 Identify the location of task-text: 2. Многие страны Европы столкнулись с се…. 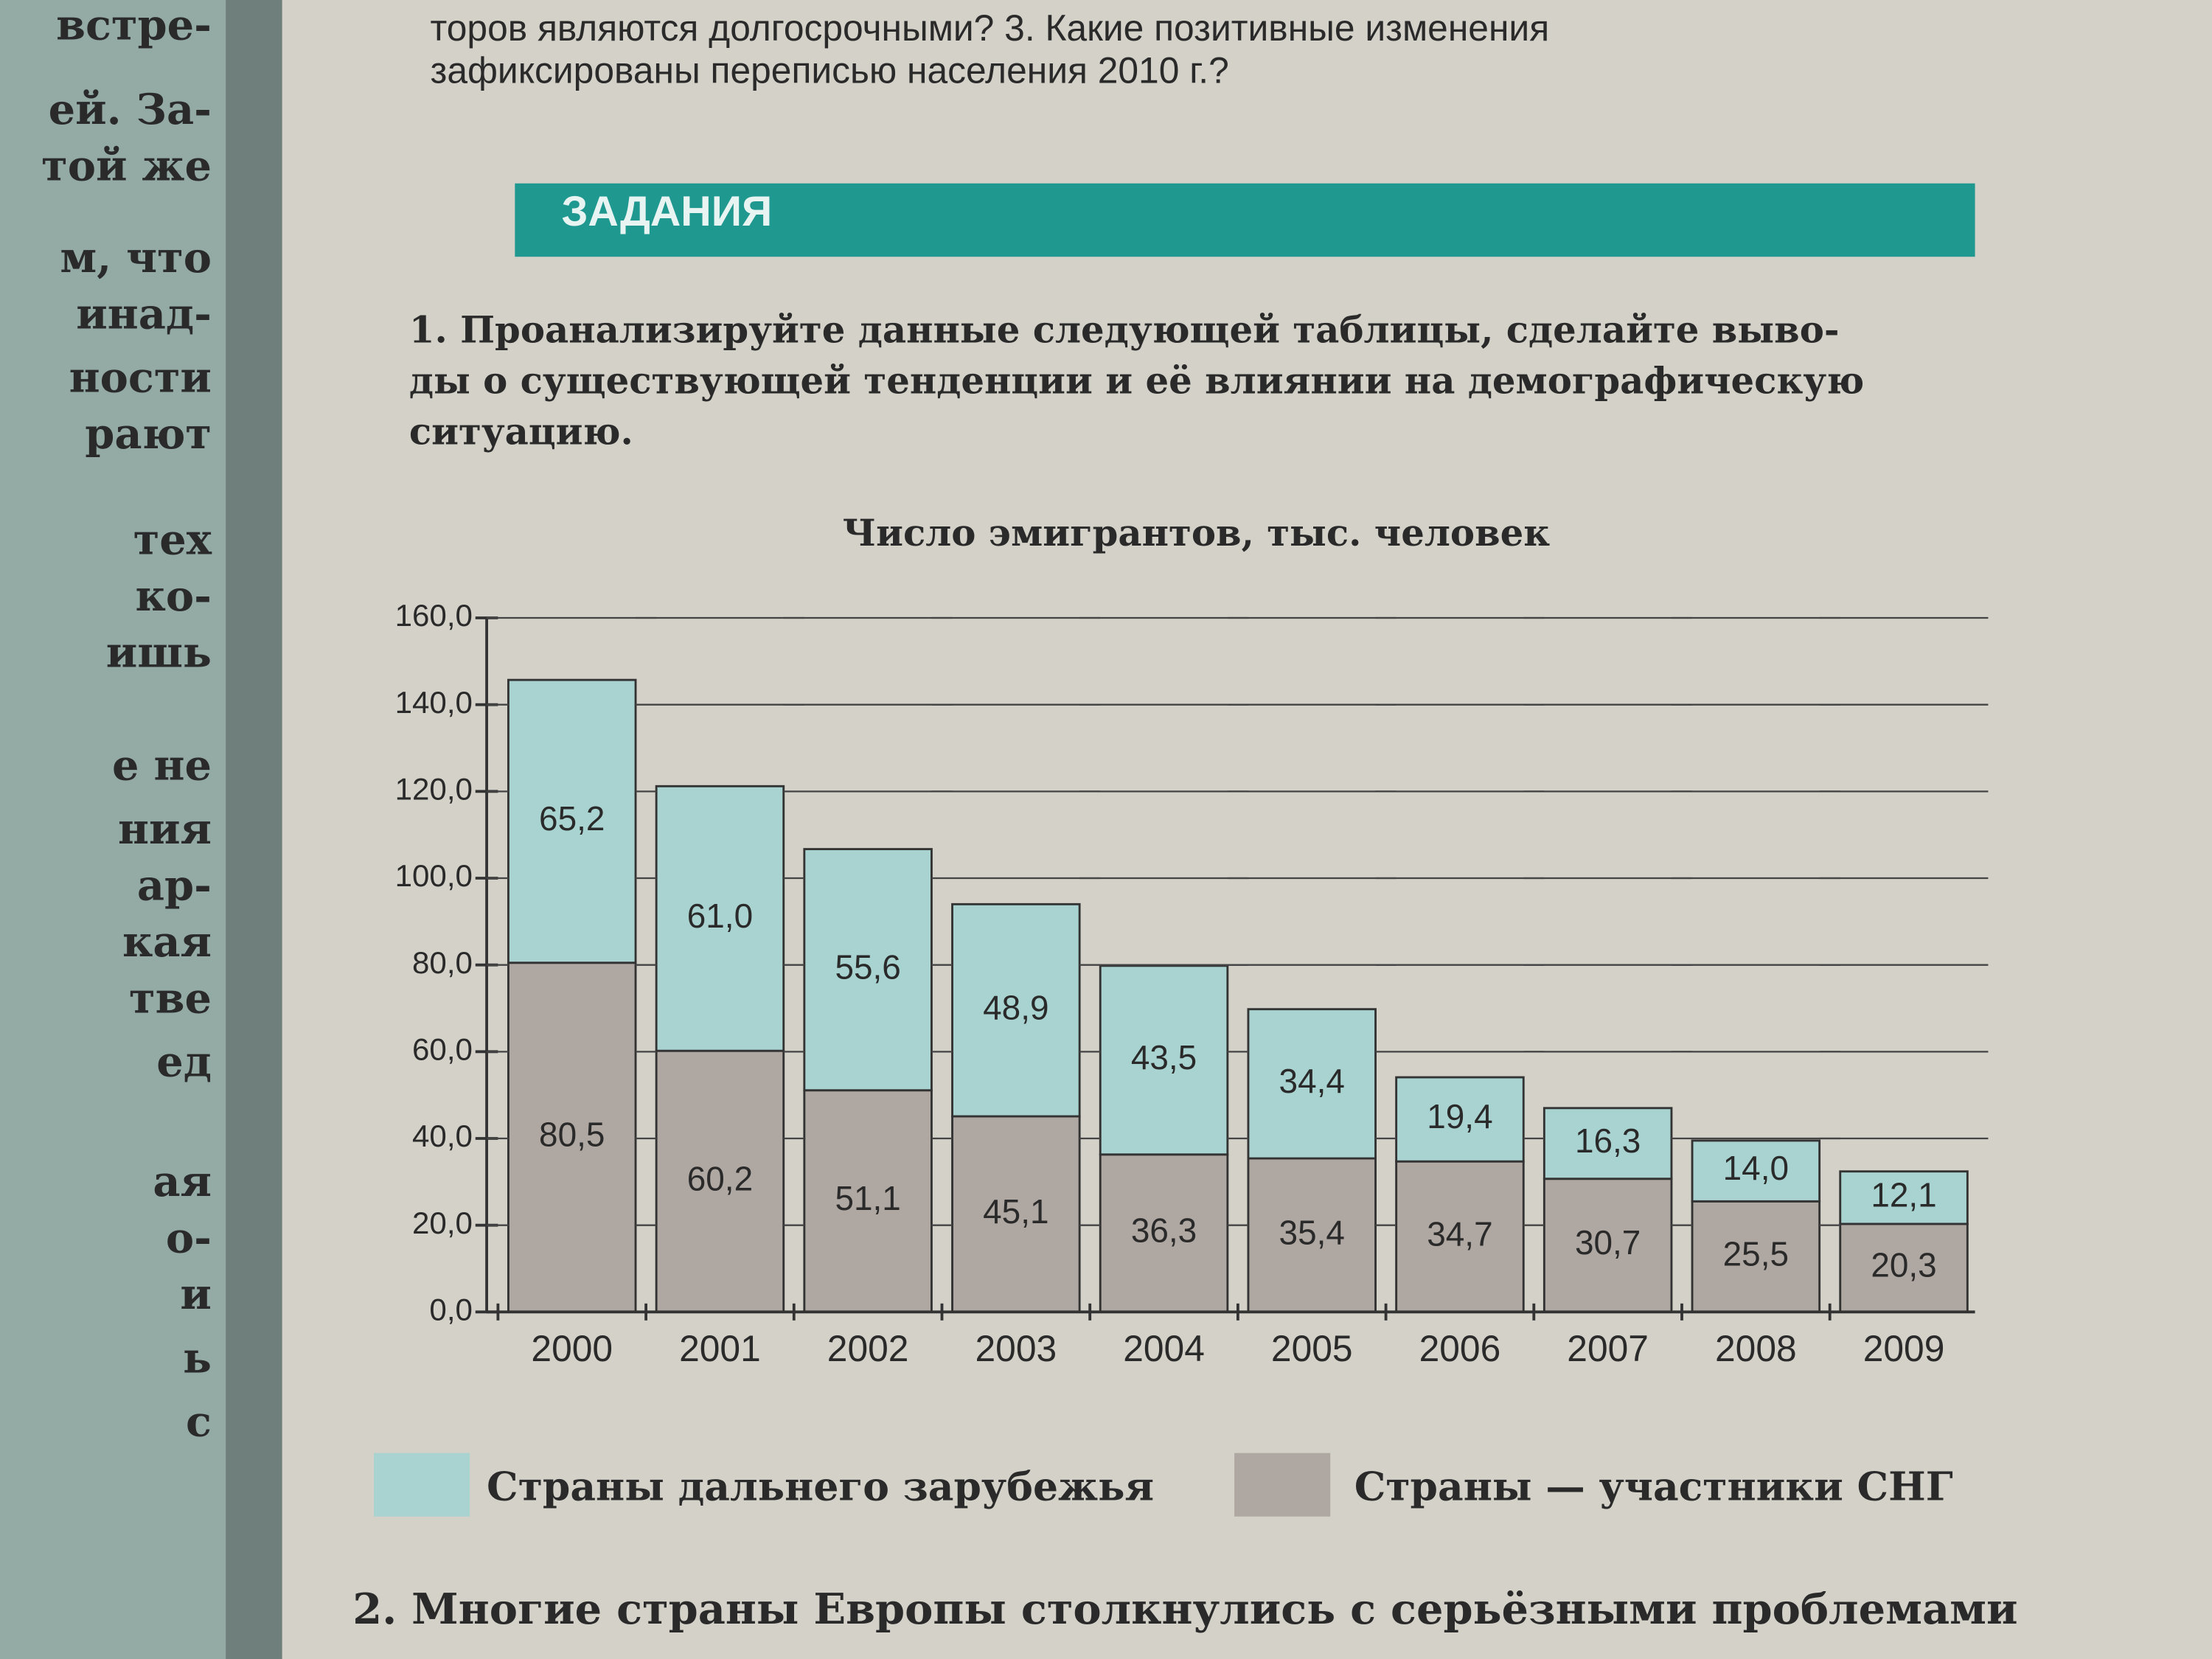
(1184, 1609).